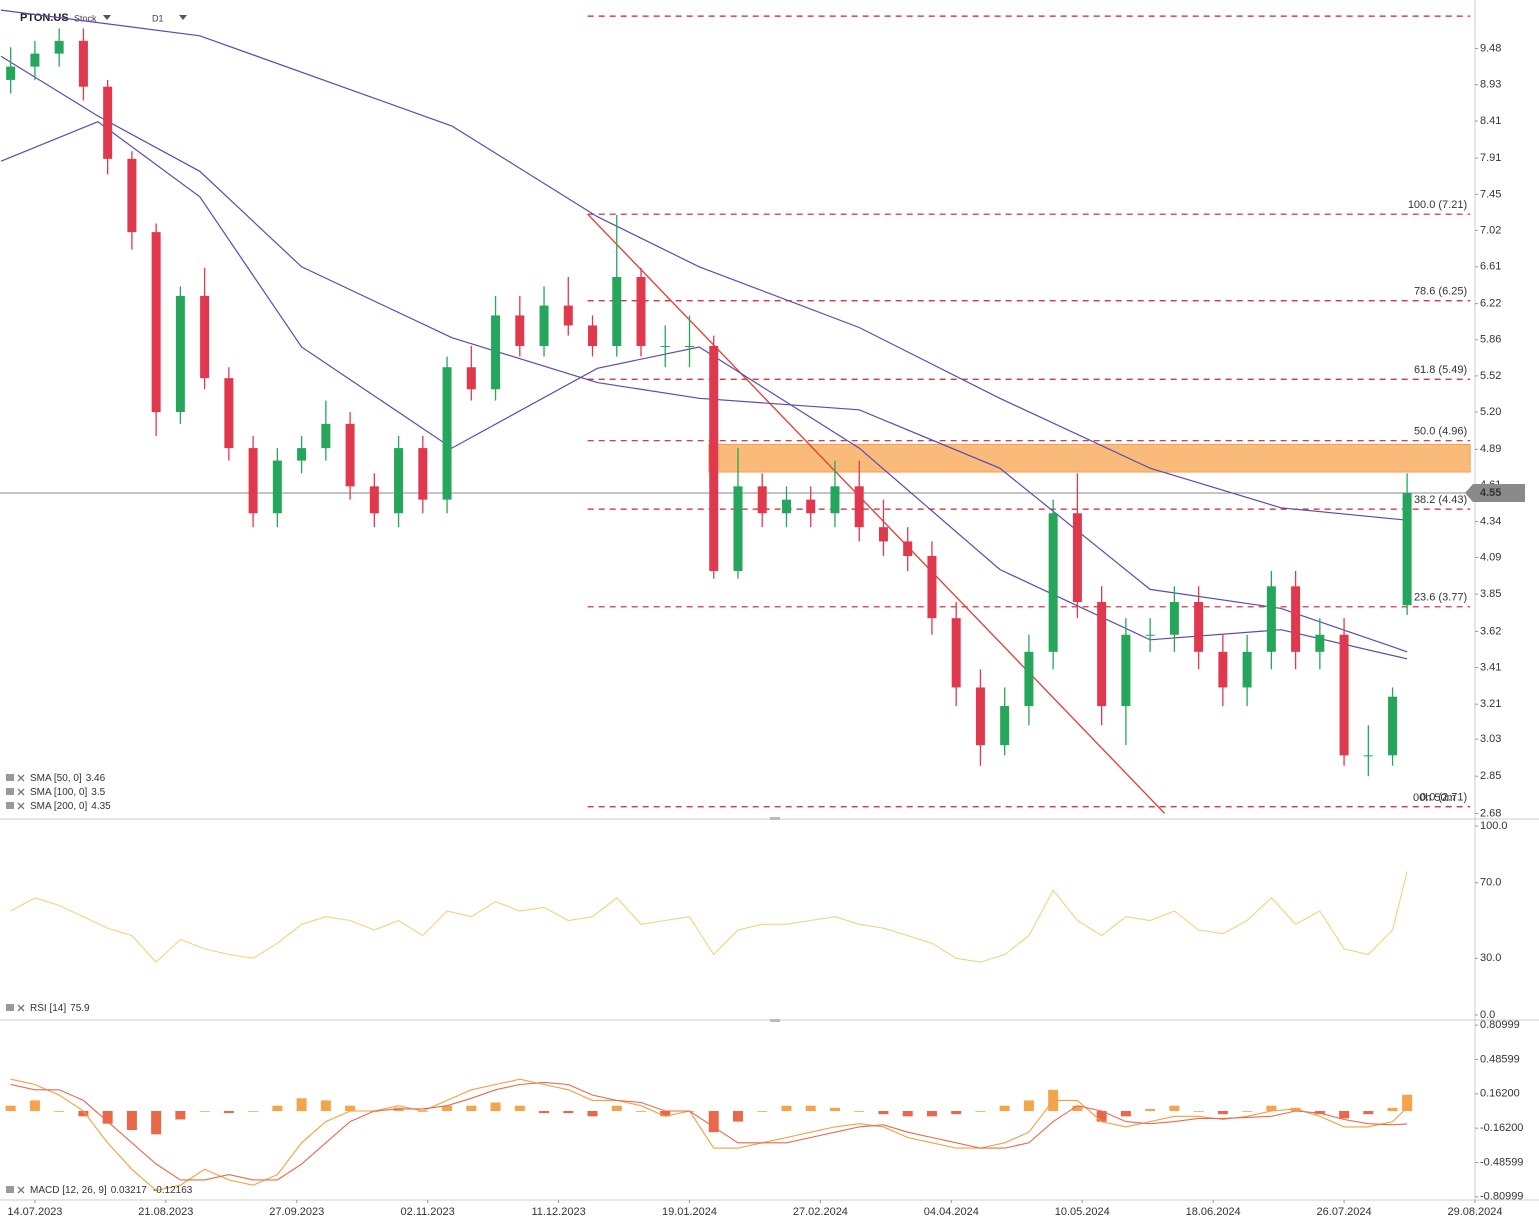 This screenshot has height=1223, width=1539. Describe the element at coordinates (21, 984) in the screenshot. I see `legend-close` at that location.